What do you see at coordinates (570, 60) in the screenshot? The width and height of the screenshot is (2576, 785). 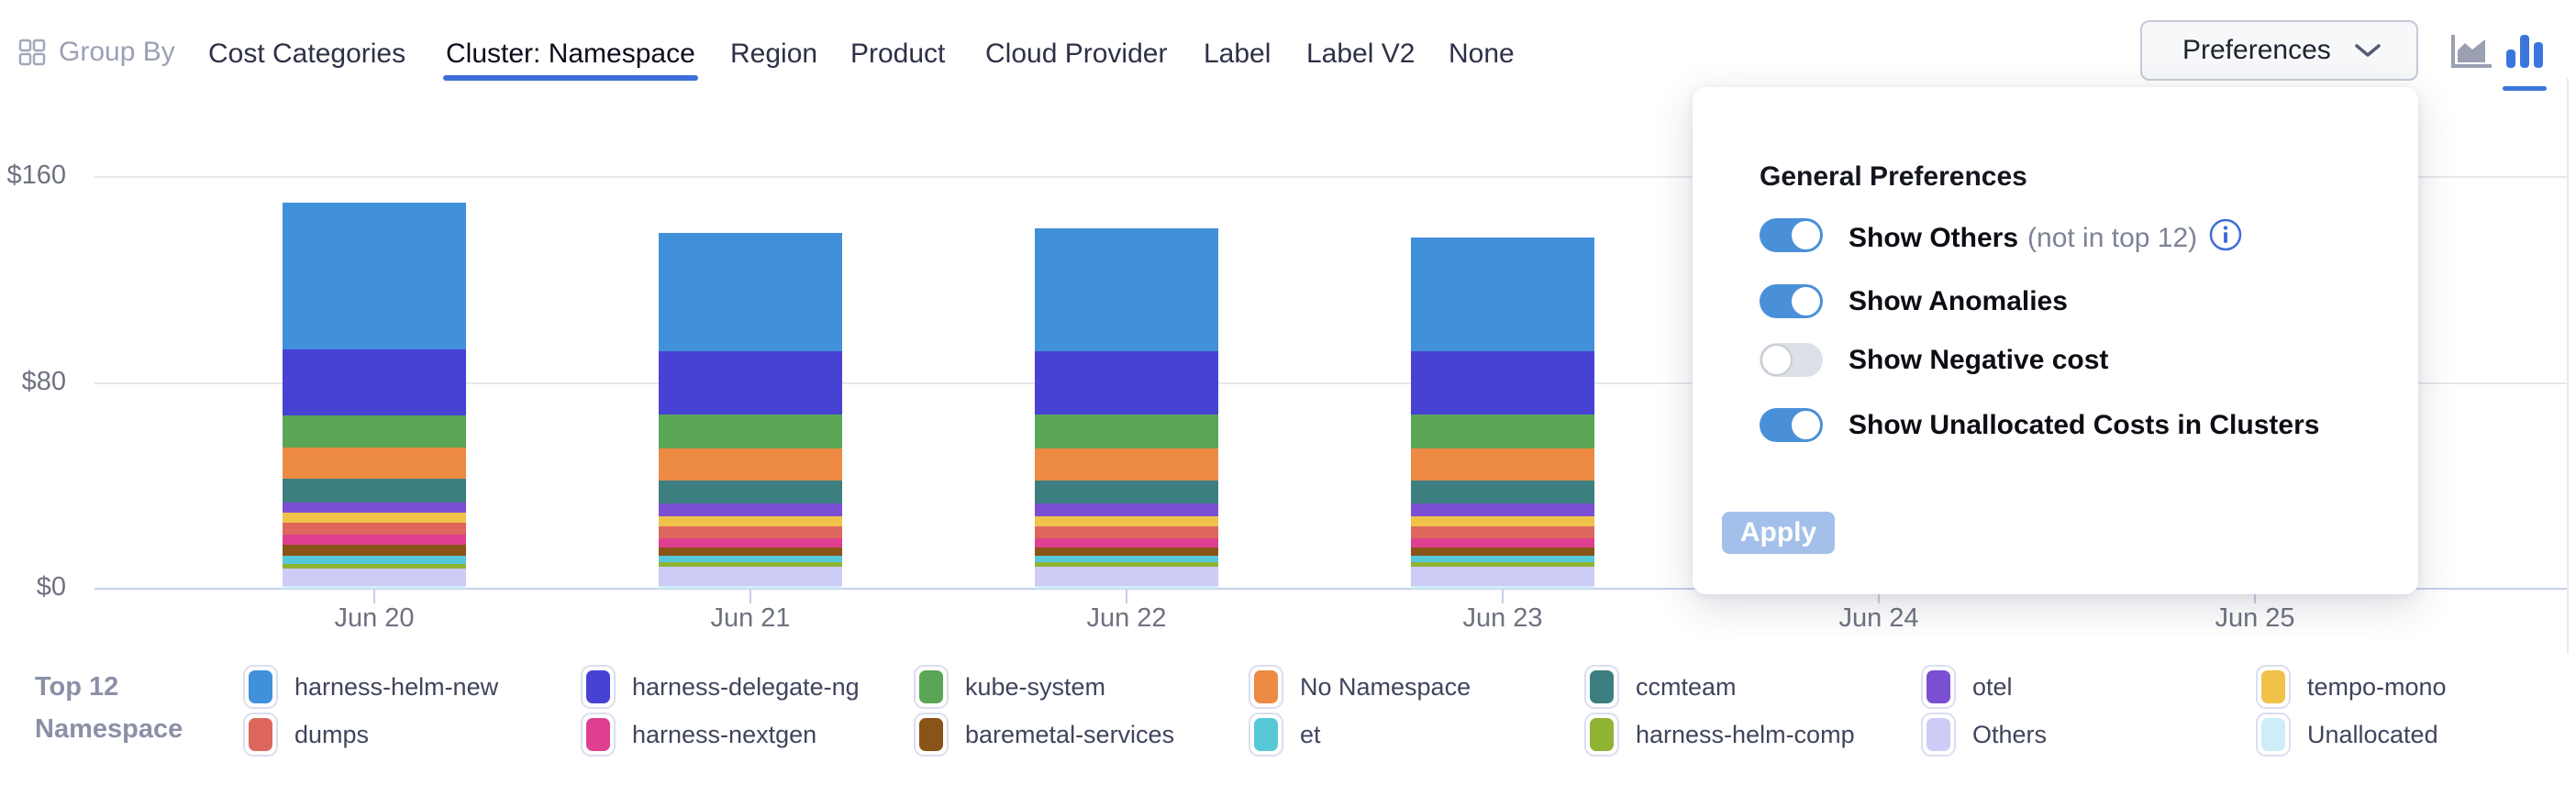 I see `tab-cluster-namespace: Cluster: Namespace` at bounding box center [570, 60].